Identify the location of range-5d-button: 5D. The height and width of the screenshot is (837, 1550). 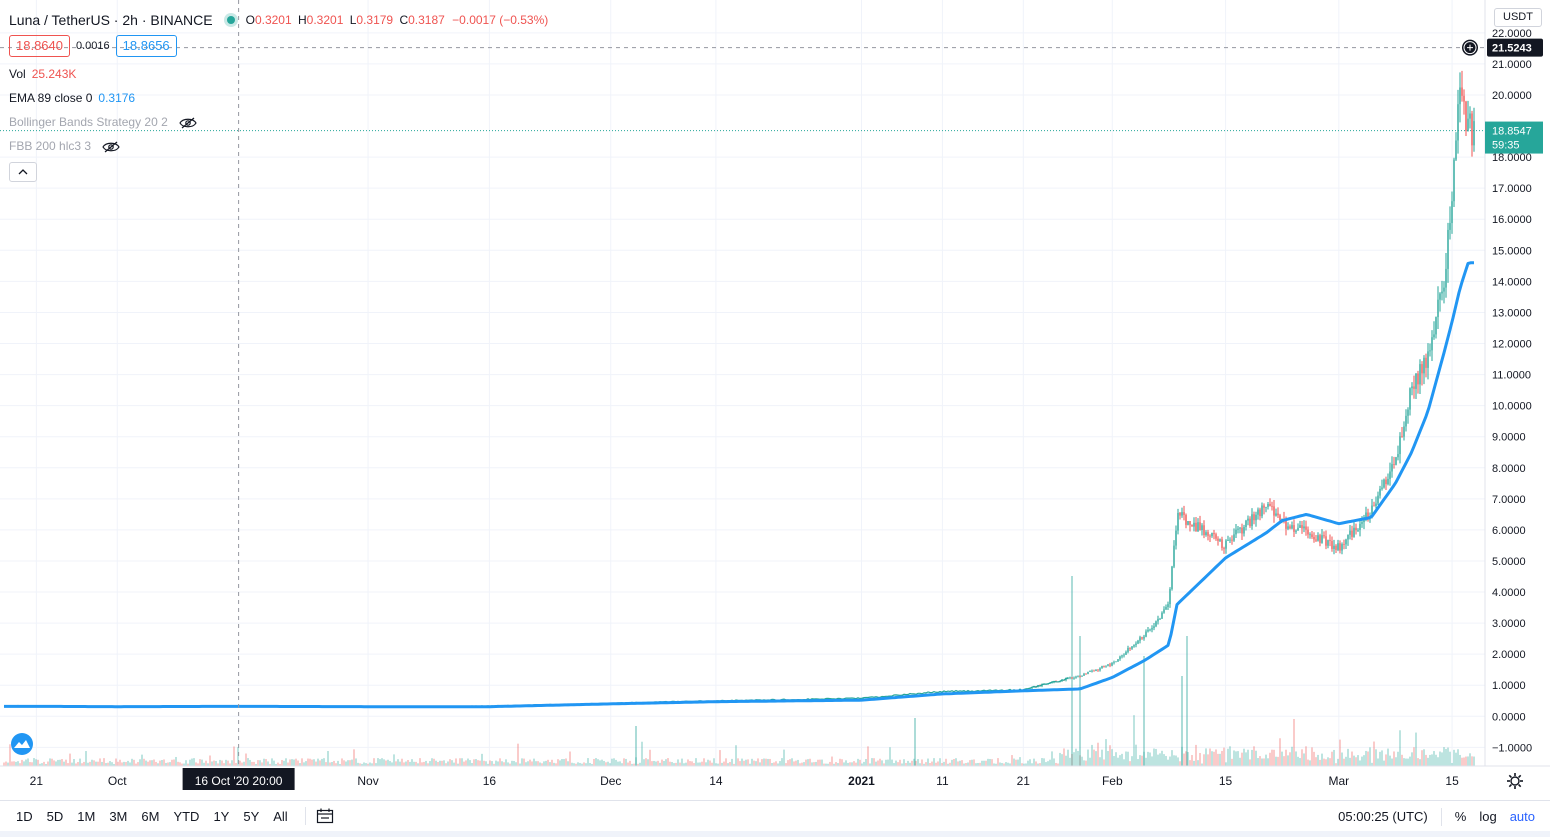
(55, 816).